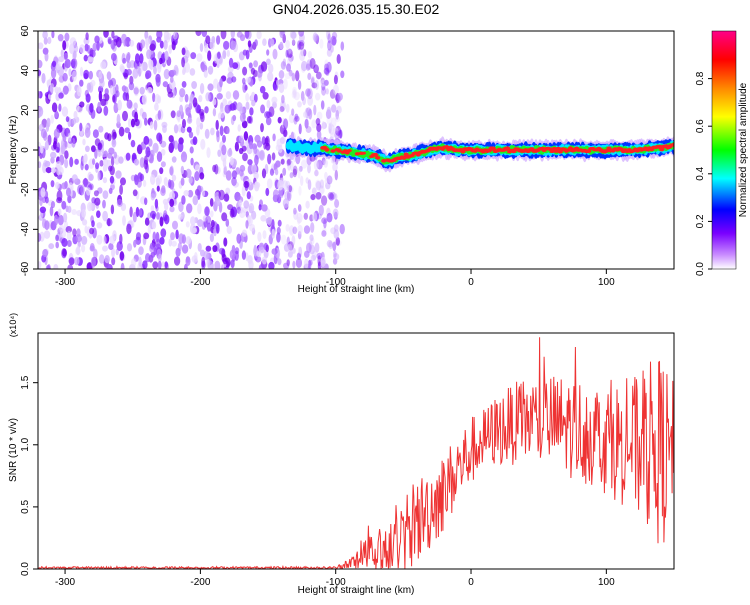 The width and height of the screenshot is (750, 605). What do you see at coordinates (13, 150) in the screenshot?
I see `spectrogram-y-label: Frequency (Hz)` at bounding box center [13, 150].